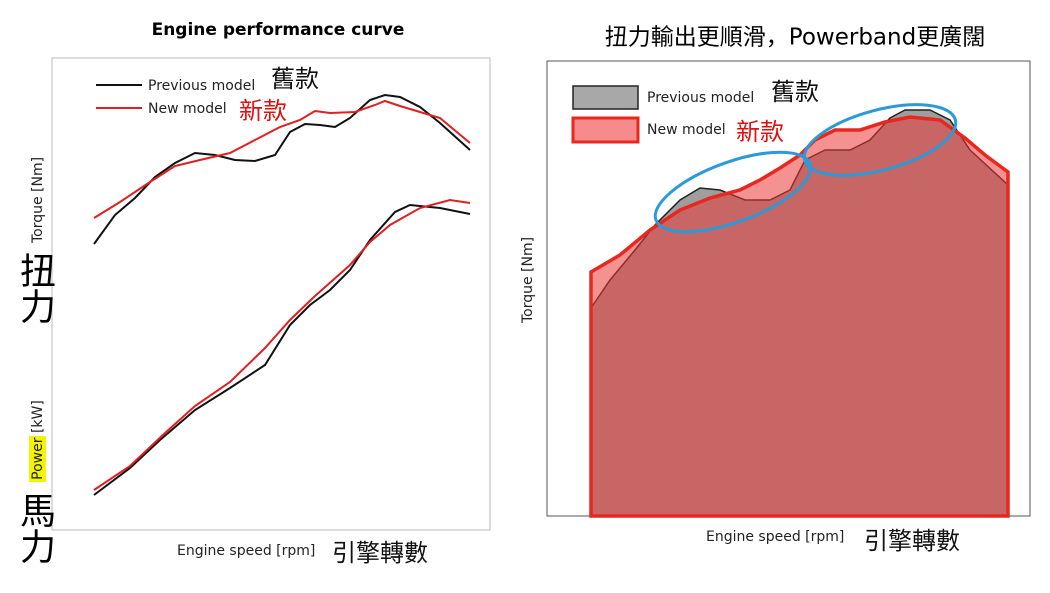 This screenshot has width=1050, height=593. I want to click on y-label-power-highlight: Power, so click(38, 458).